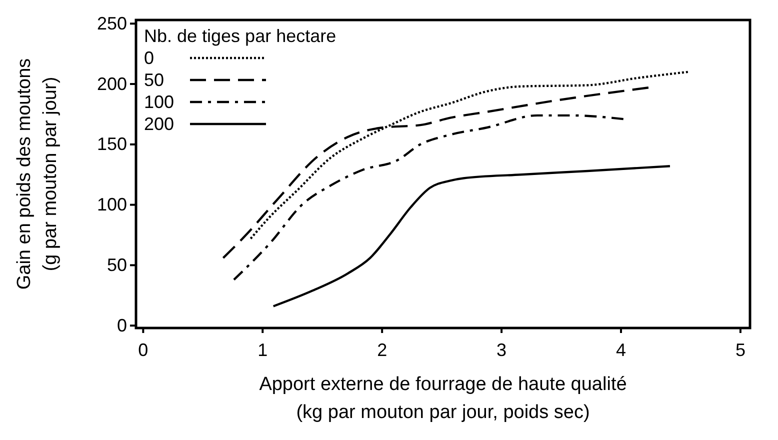  Describe the element at coordinates (121, 325) in the screenshot. I see `y-tick-label: 0` at that location.